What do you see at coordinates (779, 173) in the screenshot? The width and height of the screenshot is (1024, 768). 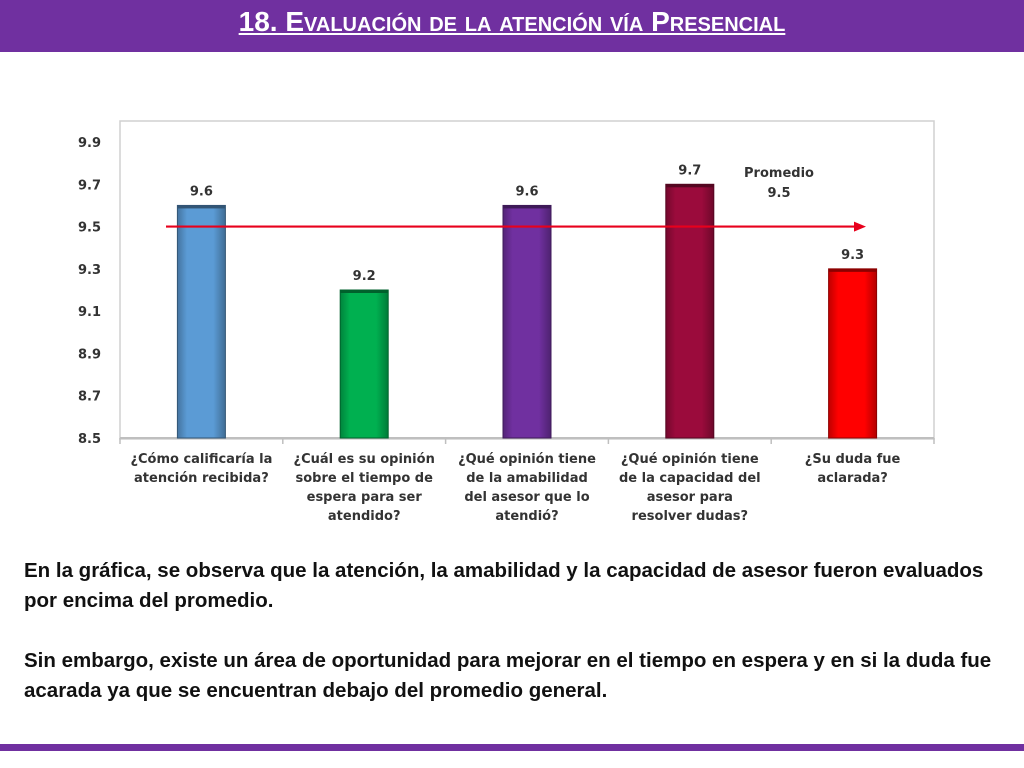 I see `average-label: Promedio` at bounding box center [779, 173].